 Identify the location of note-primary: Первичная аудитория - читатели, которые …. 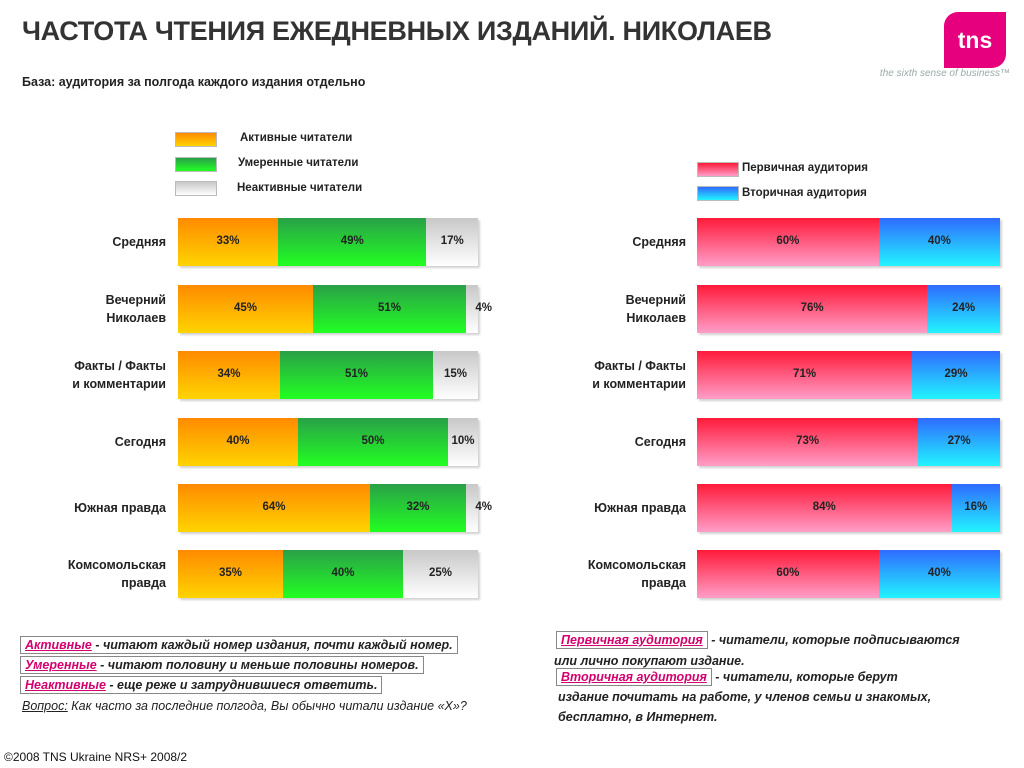
(758, 640).